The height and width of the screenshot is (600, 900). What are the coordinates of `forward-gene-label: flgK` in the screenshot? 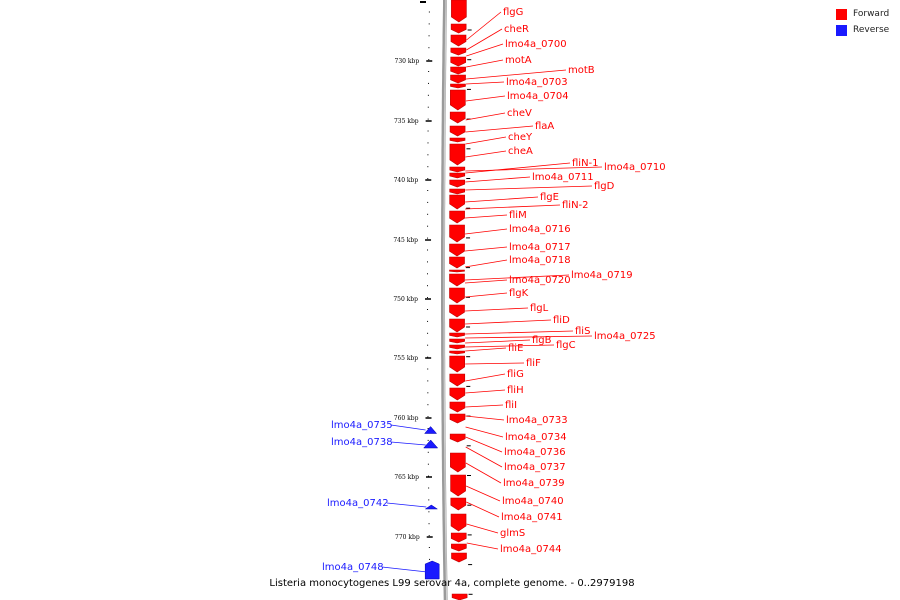 It's located at (519, 293).